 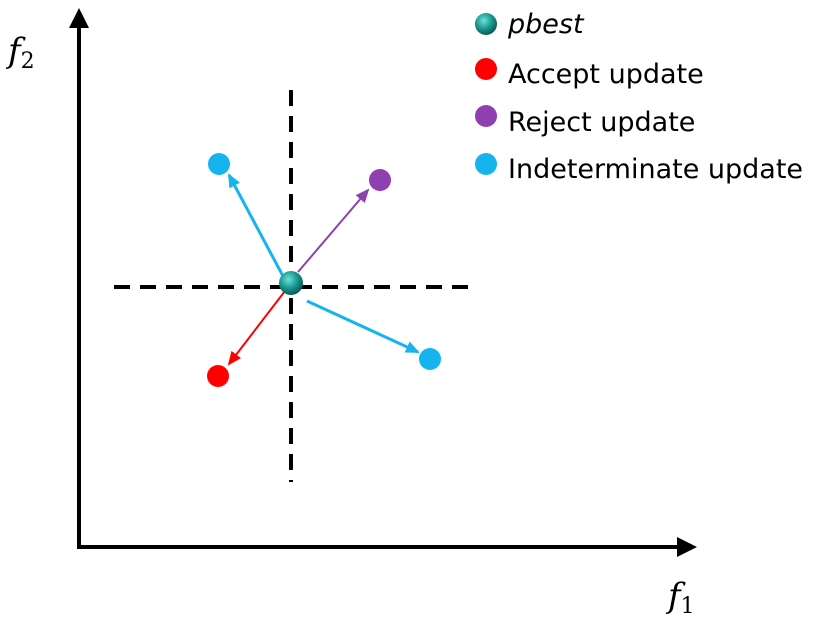 What do you see at coordinates (486, 116) in the screenshot?
I see `legend-marker-reject` at bounding box center [486, 116].